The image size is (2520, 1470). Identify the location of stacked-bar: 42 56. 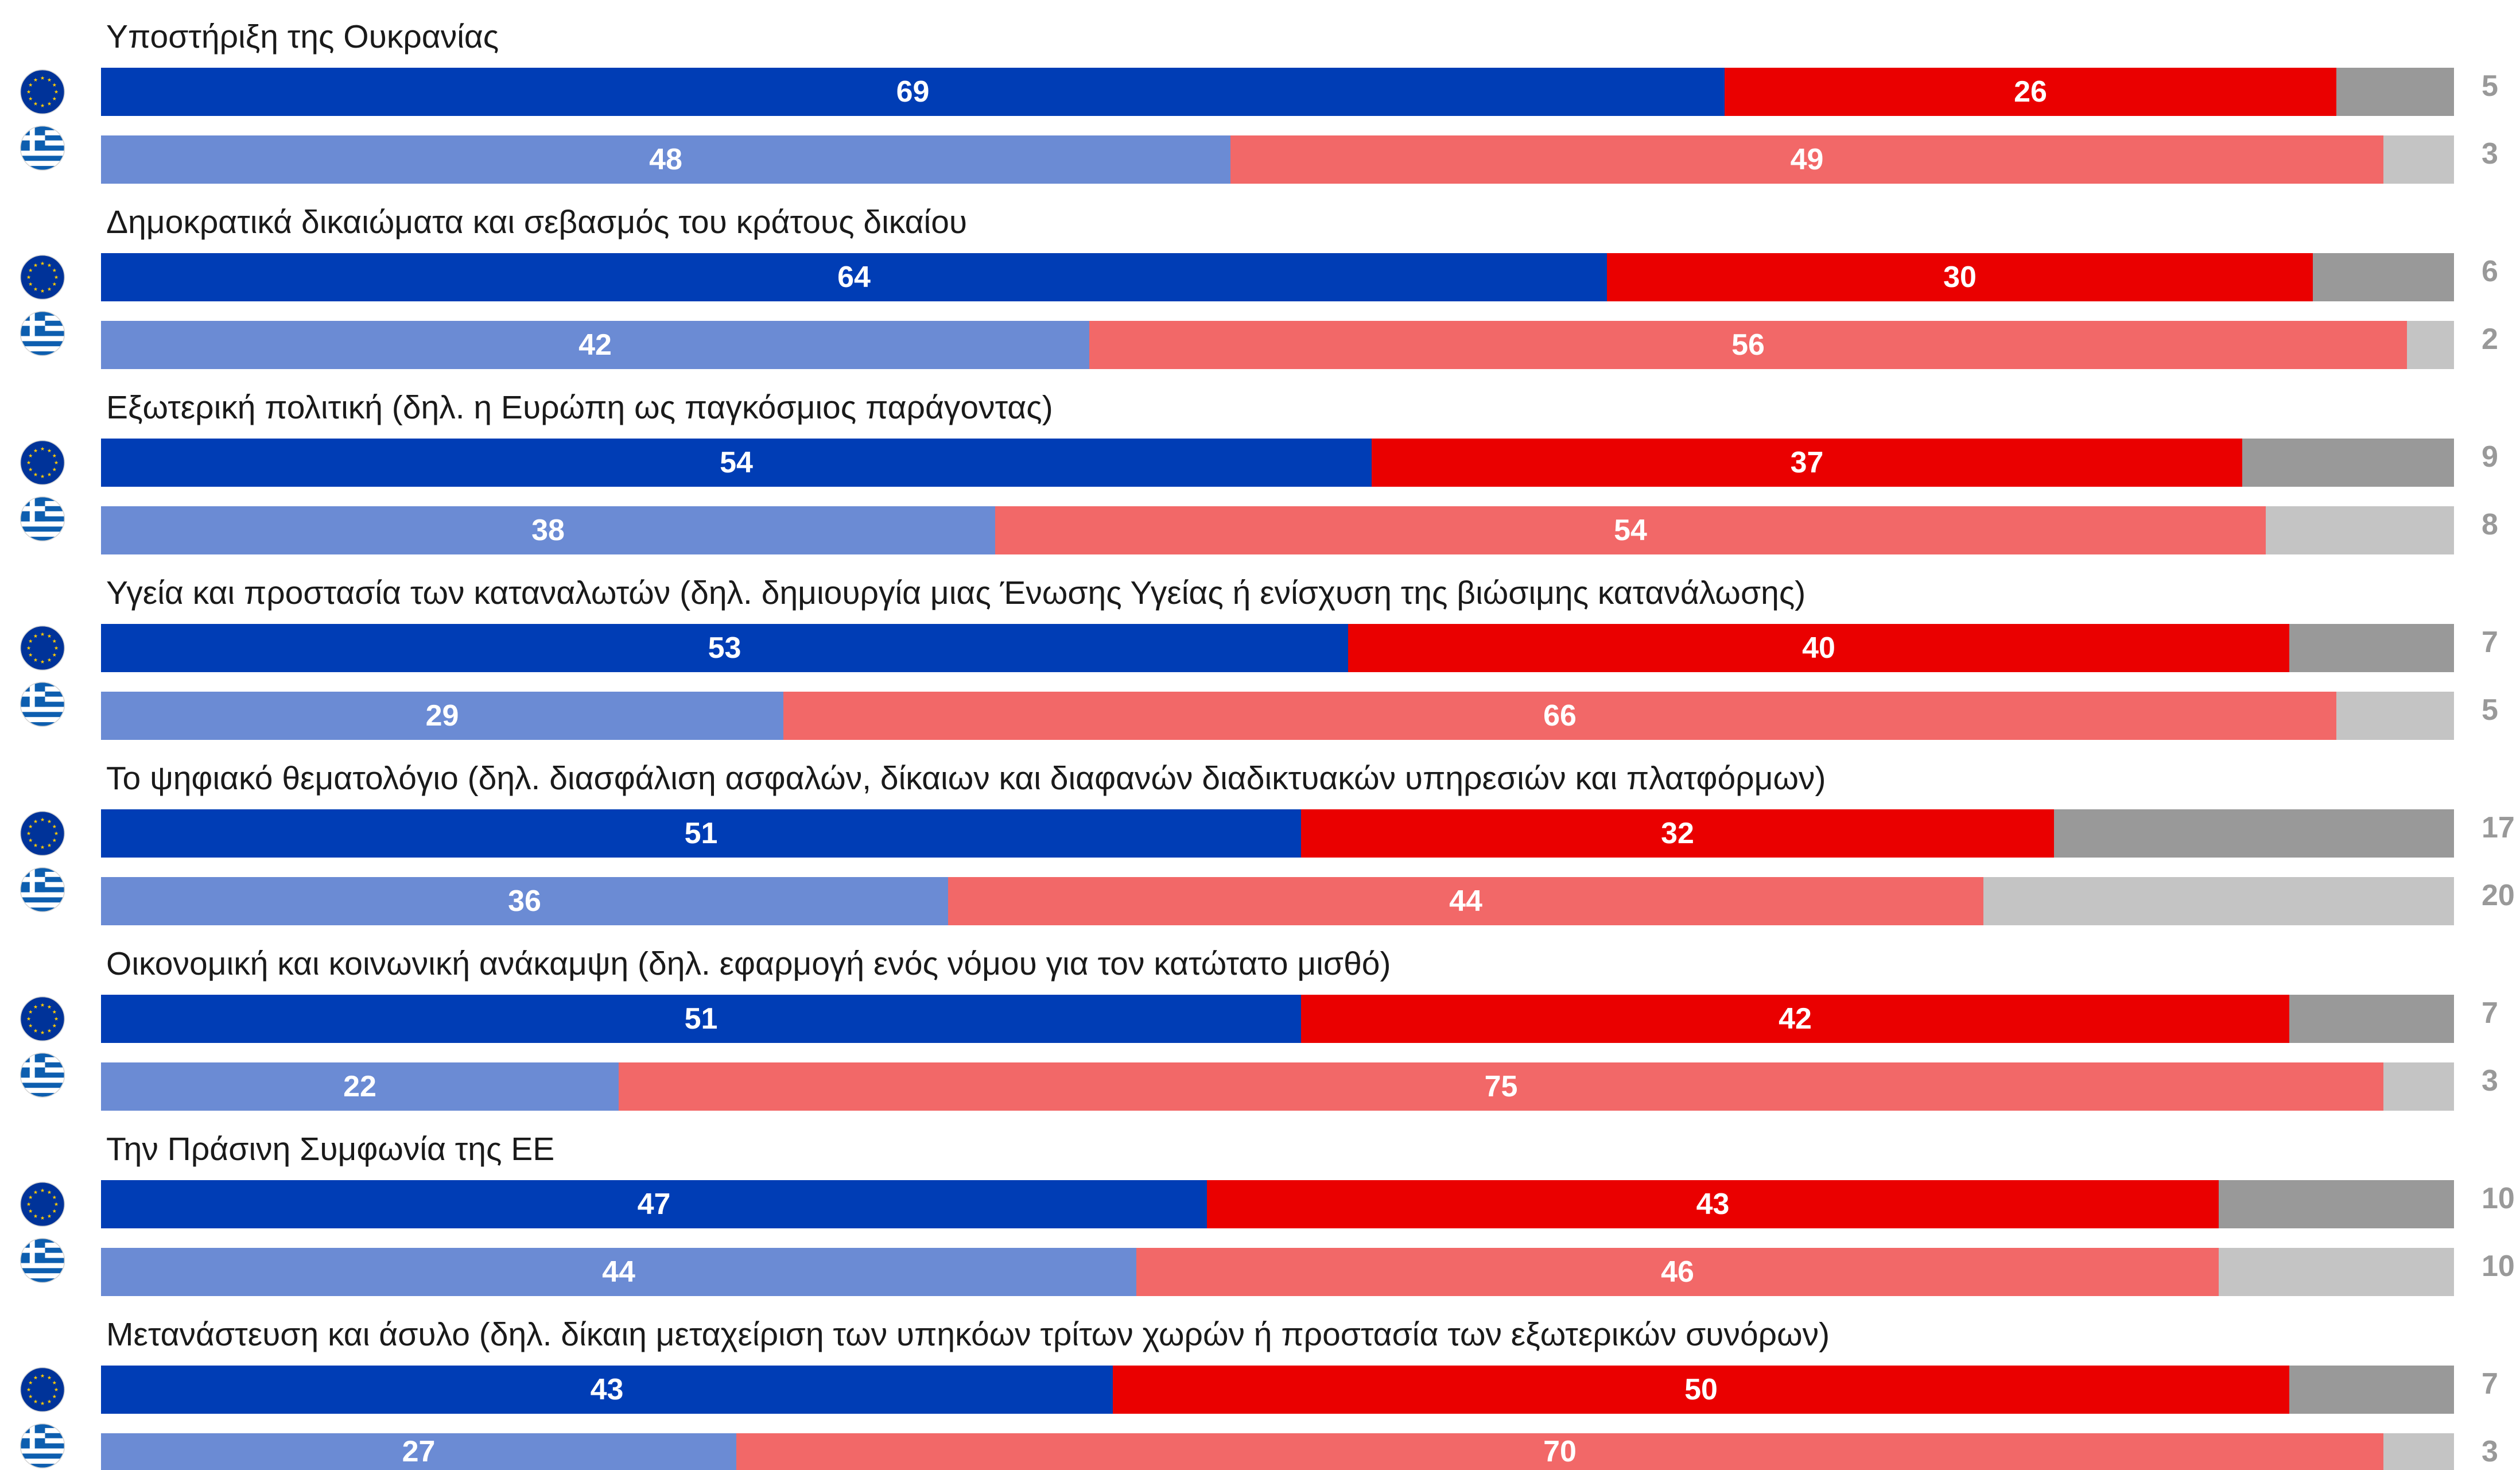
(1277, 345).